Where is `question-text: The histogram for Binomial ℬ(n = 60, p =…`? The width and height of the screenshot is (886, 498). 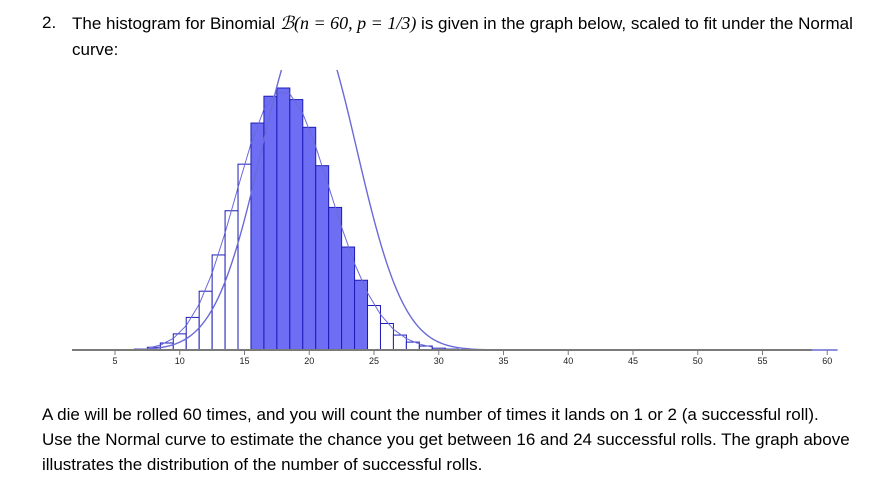 question-text: The histogram for Binomial ℬ(n = 60, p =… is located at coordinates (472, 36).